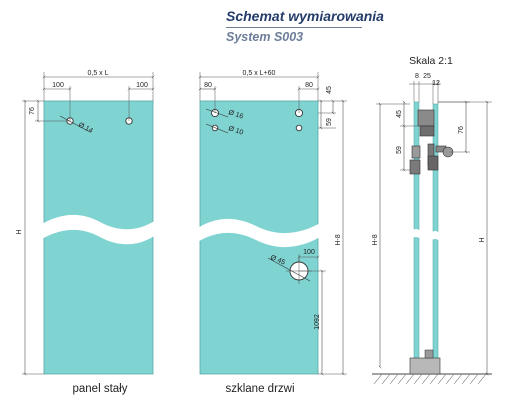  What do you see at coordinates (235, 130) in the screenshot?
I see `door-dim-diameter-10: Ø 10` at bounding box center [235, 130].